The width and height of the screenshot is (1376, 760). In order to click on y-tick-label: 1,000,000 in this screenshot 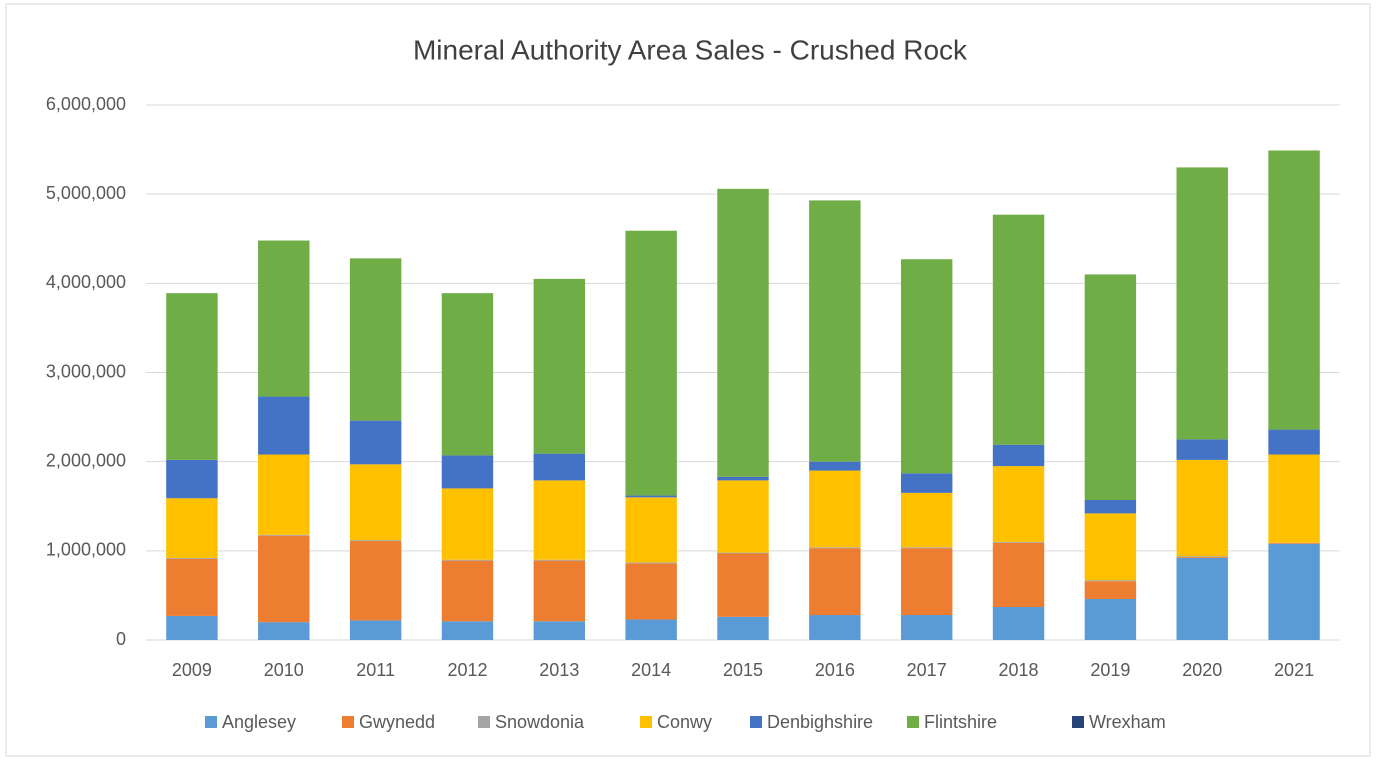, I will do `click(86, 550)`.